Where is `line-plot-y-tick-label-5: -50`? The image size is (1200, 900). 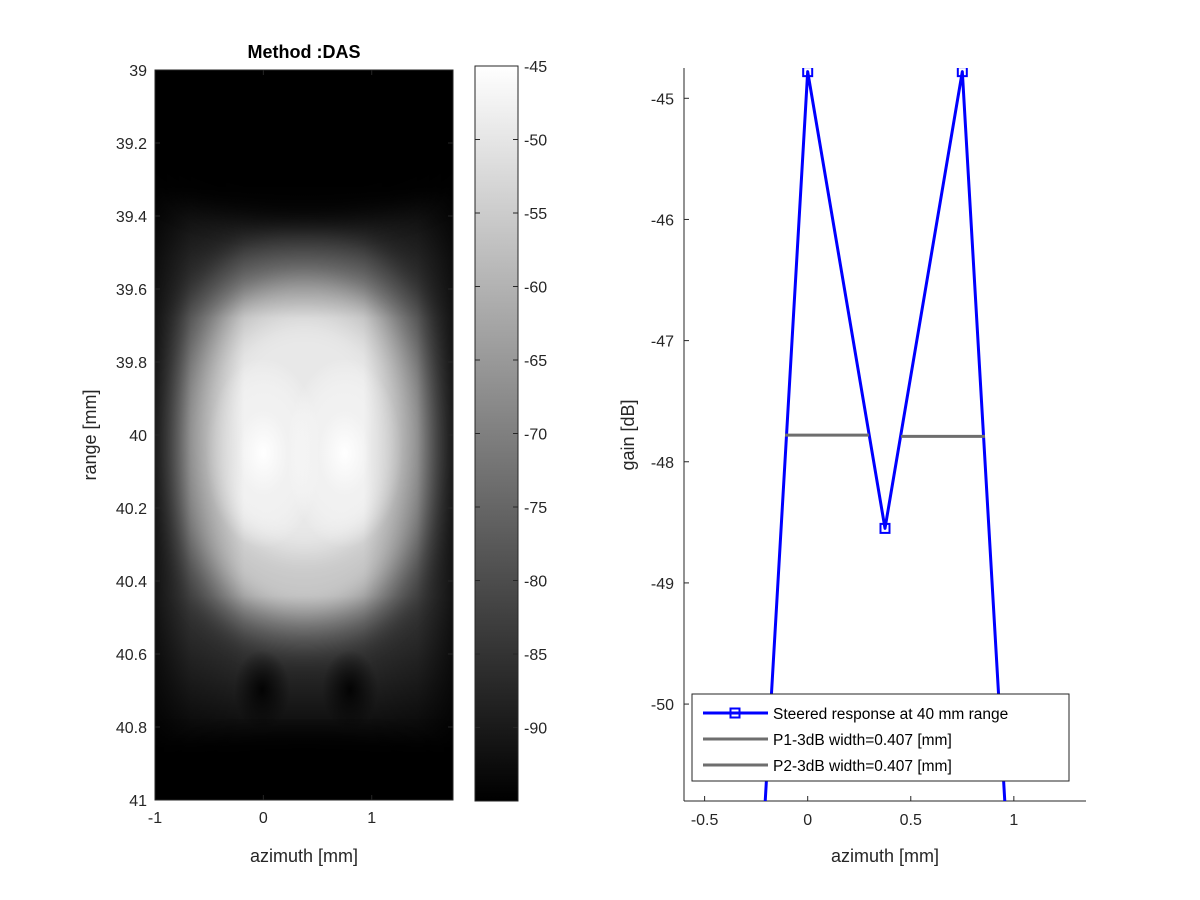
line-plot-y-tick-label-5: -50 is located at coordinates (662, 705).